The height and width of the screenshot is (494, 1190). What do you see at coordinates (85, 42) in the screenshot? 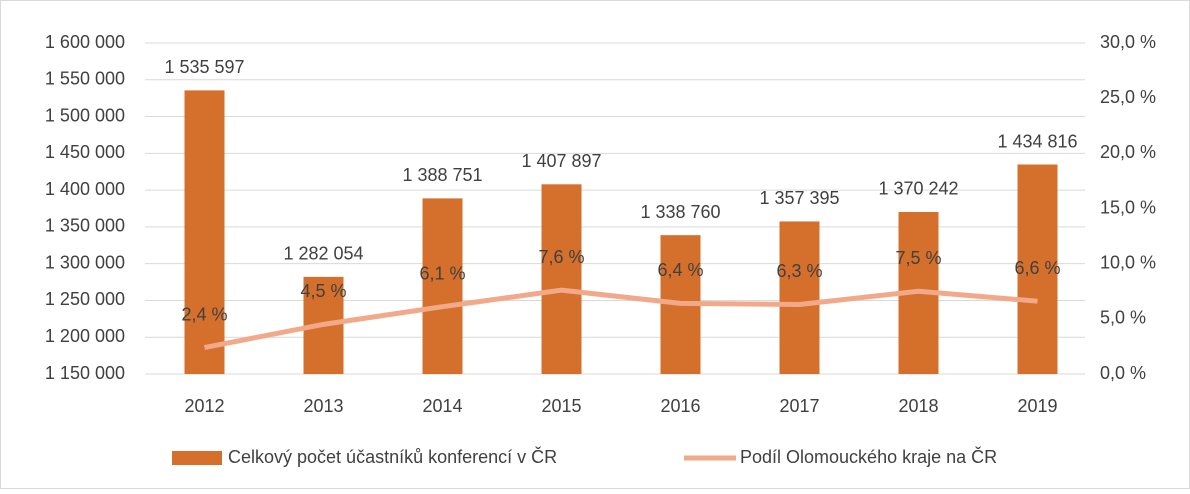
I see `y-tick-label: 1 600 000` at bounding box center [85, 42].